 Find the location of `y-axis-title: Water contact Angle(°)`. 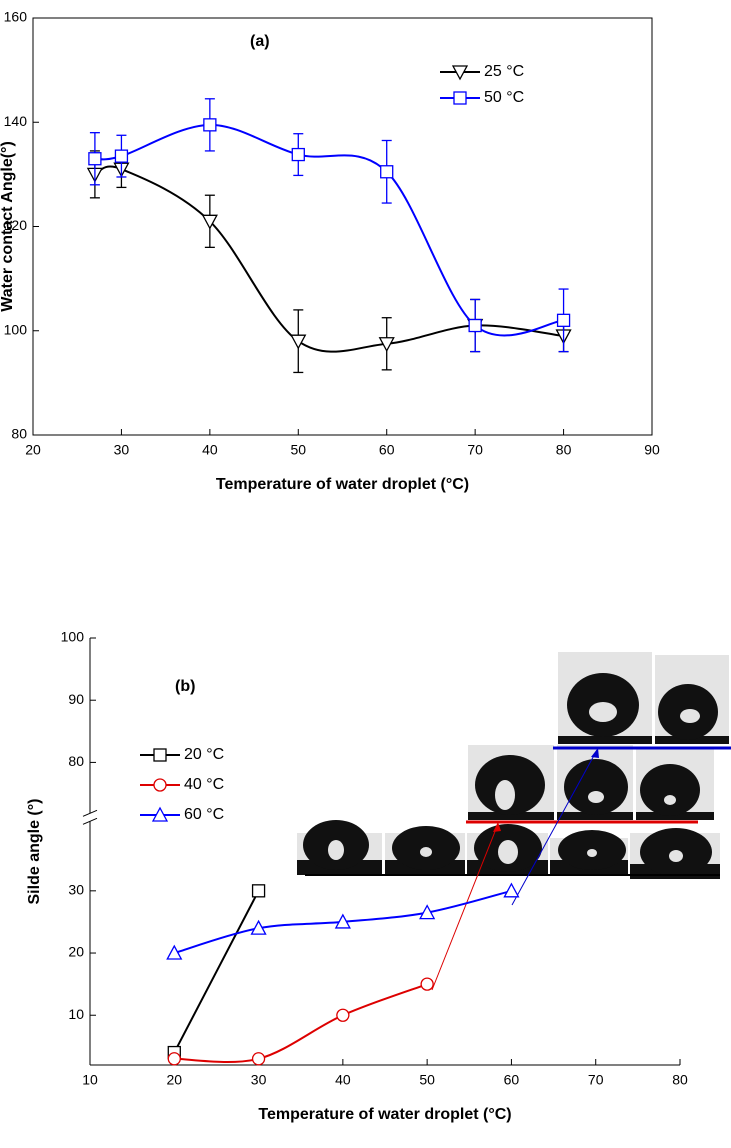

y-axis-title: Water contact Angle(°) is located at coordinates (8, 226).